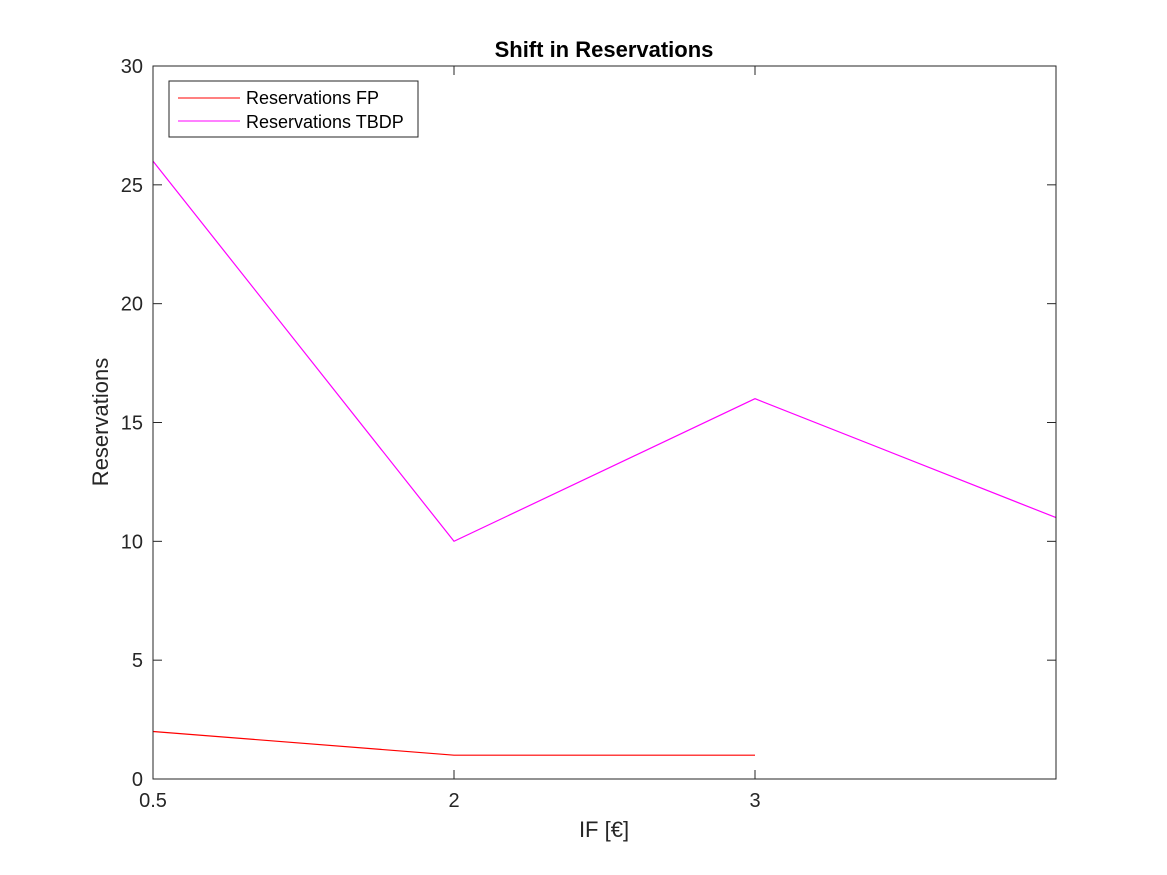  I want to click on x-tick-label: 3, so click(754, 801).